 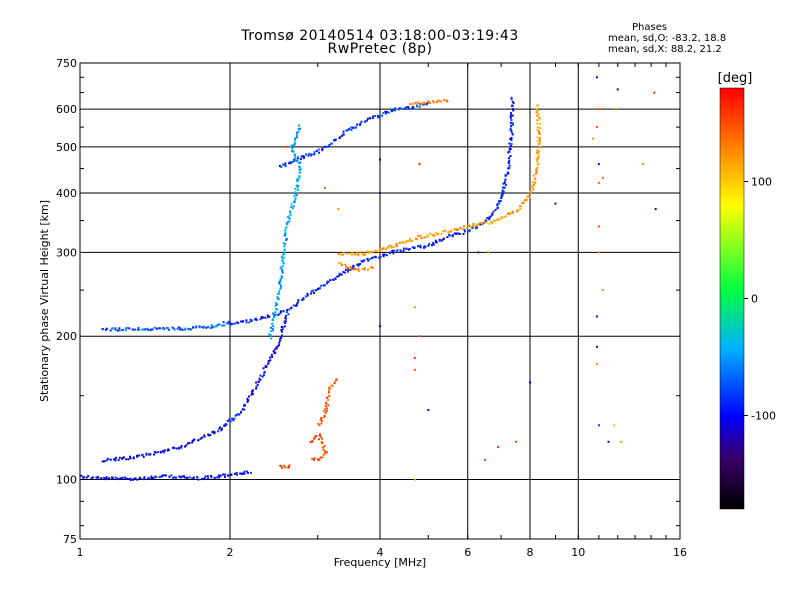 What do you see at coordinates (761, 182) in the screenshot?
I see `colorbar-tick-label: 100` at bounding box center [761, 182].